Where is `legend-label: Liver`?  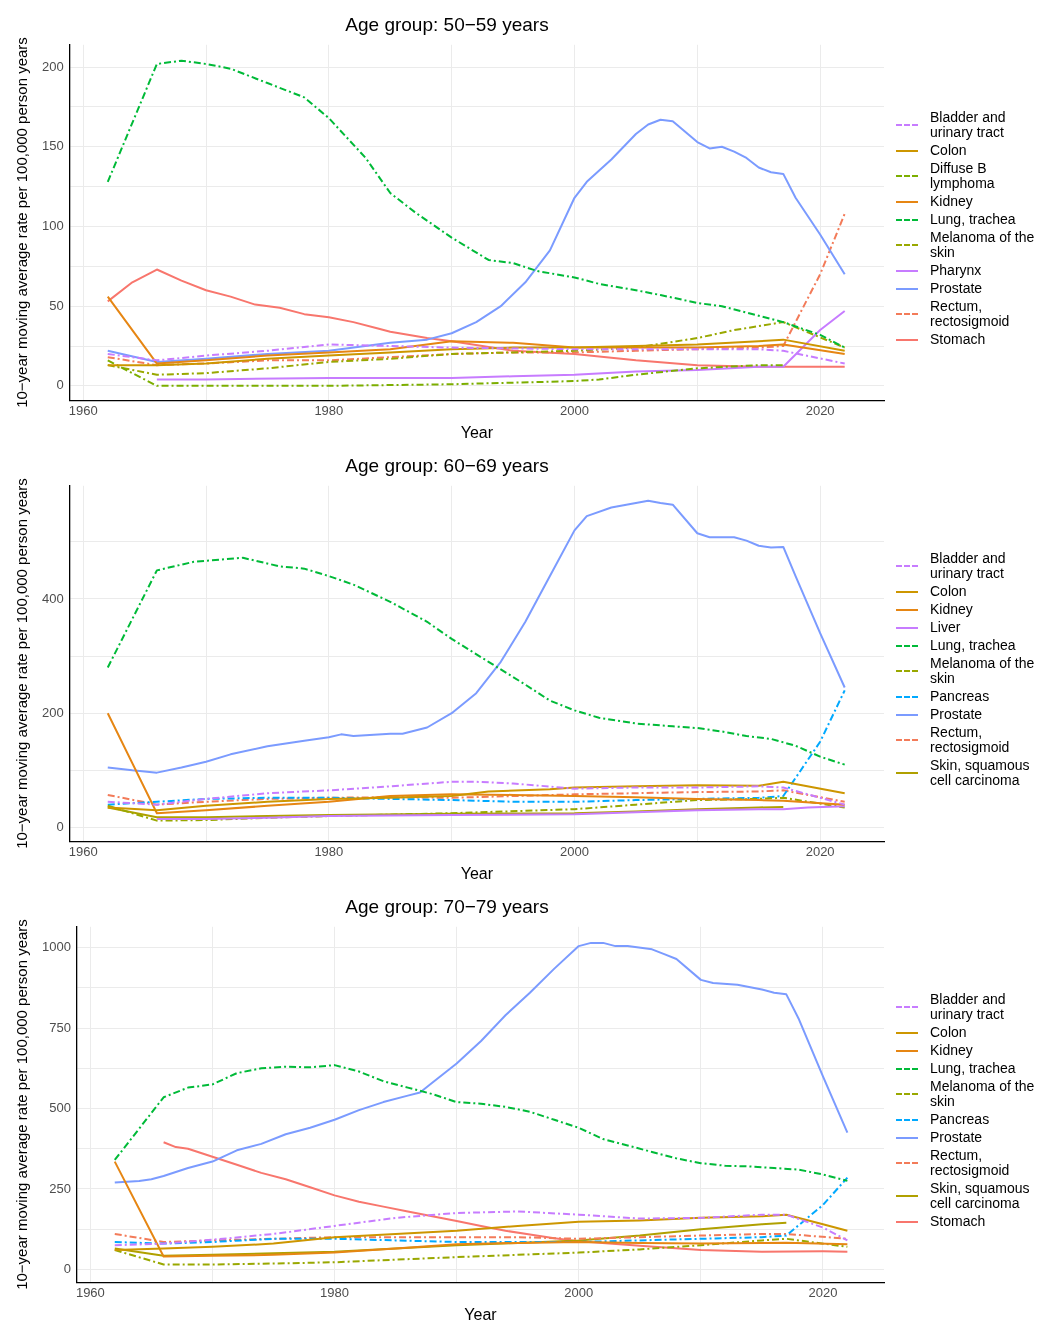 legend-label: Liver is located at coordinates (946, 627).